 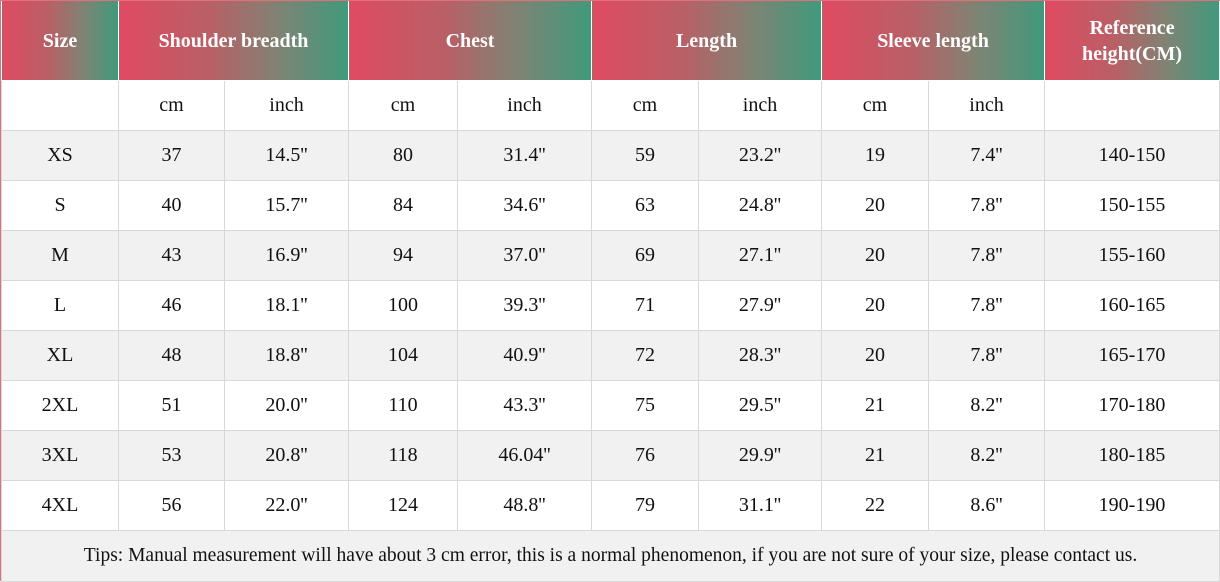 What do you see at coordinates (707, 41) in the screenshot?
I see `header-length: Length` at bounding box center [707, 41].